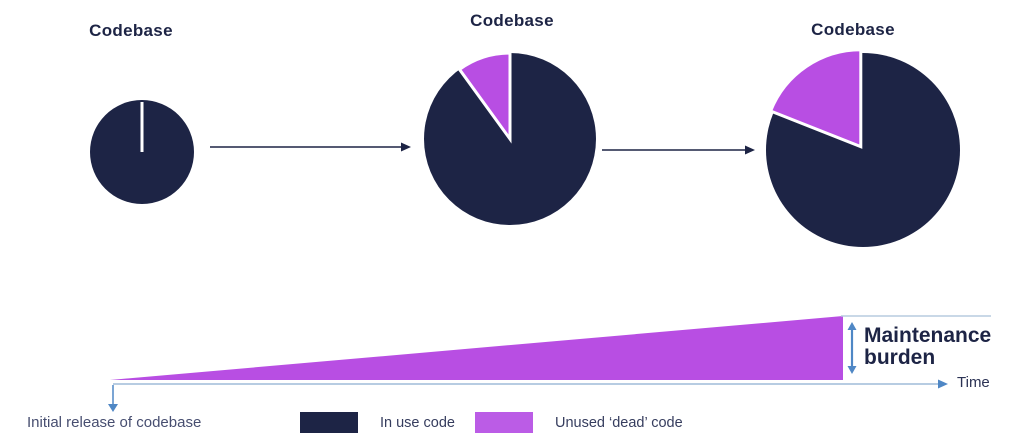 This screenshot has height=442, width=1024. Describe the element at coordinates (417, 422) in the screenshot. I see `legend-label-in-use-code: In use code` at that location.